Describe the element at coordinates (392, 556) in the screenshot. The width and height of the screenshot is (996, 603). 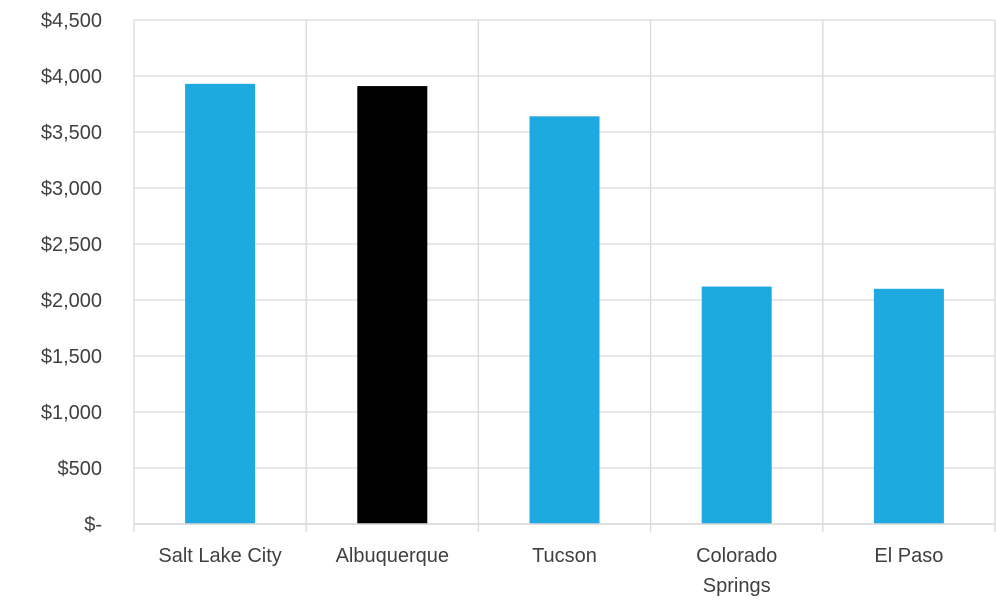
I see `x-tick-label: Albuquerque` at that location.